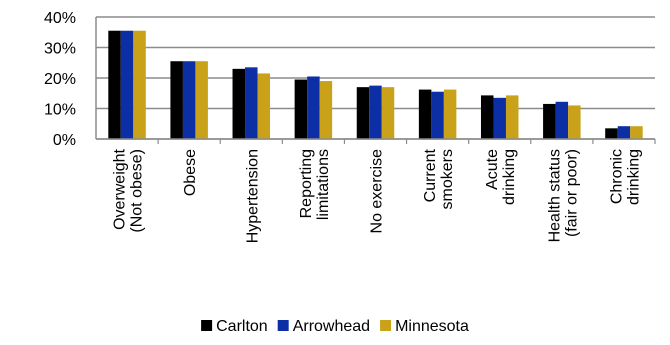 The image size is (670, 345). Describe the element at coordinates (492, 169) in the screenshot. I see `x-category-label-line: Acute` at that location.